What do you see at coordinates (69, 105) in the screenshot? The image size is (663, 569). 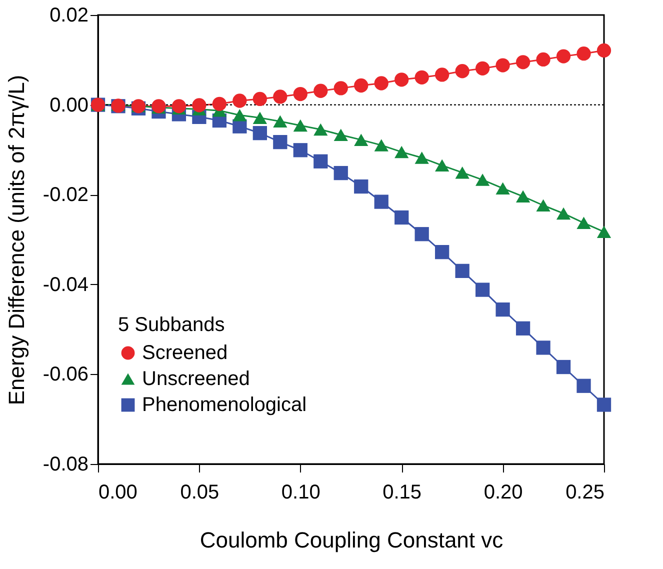 I see `y-tick-label: 0.00` at bounding box center [69, 105].